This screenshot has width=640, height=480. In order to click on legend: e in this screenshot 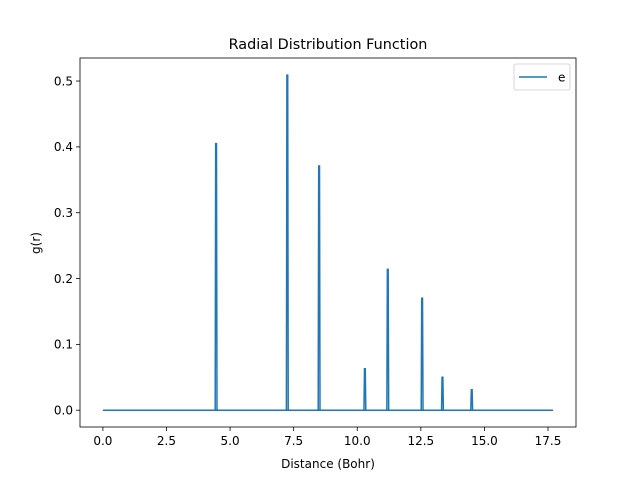, I will do `click(542, 77)`.